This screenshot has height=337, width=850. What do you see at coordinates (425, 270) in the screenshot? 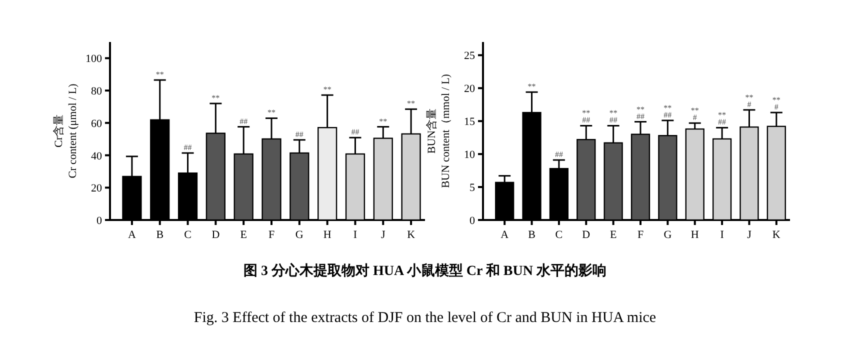
I see `caption: 图 3 分心木提取物对 HUA 小鼠模型 Cr 和 BUN 水平的影响` at bounding box center [425, 270].